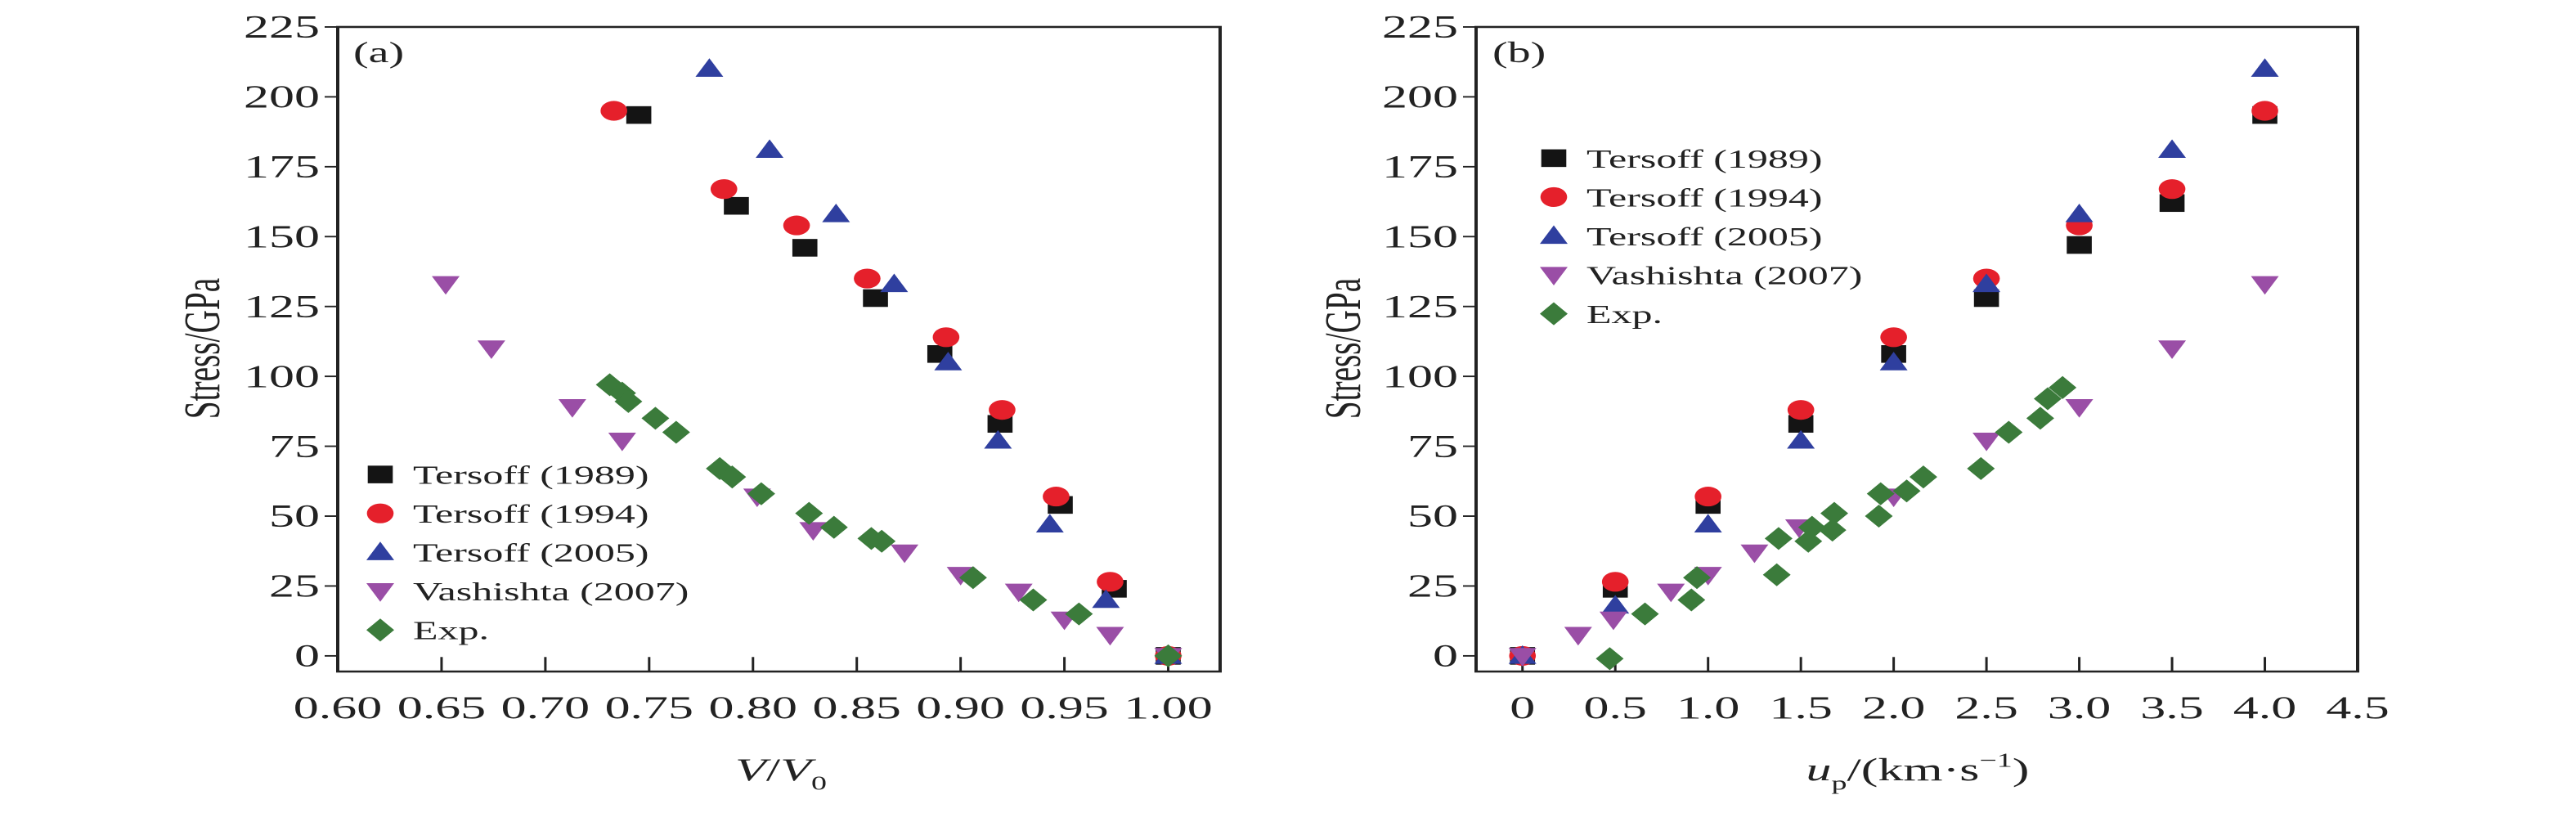 The height and width of the screenshot is (813, 2576). What do you see at coordinates (1724, 276) in the screenshot?
I see `legend-label: Vashishta (2007)` at bounding box center [1724, 276].